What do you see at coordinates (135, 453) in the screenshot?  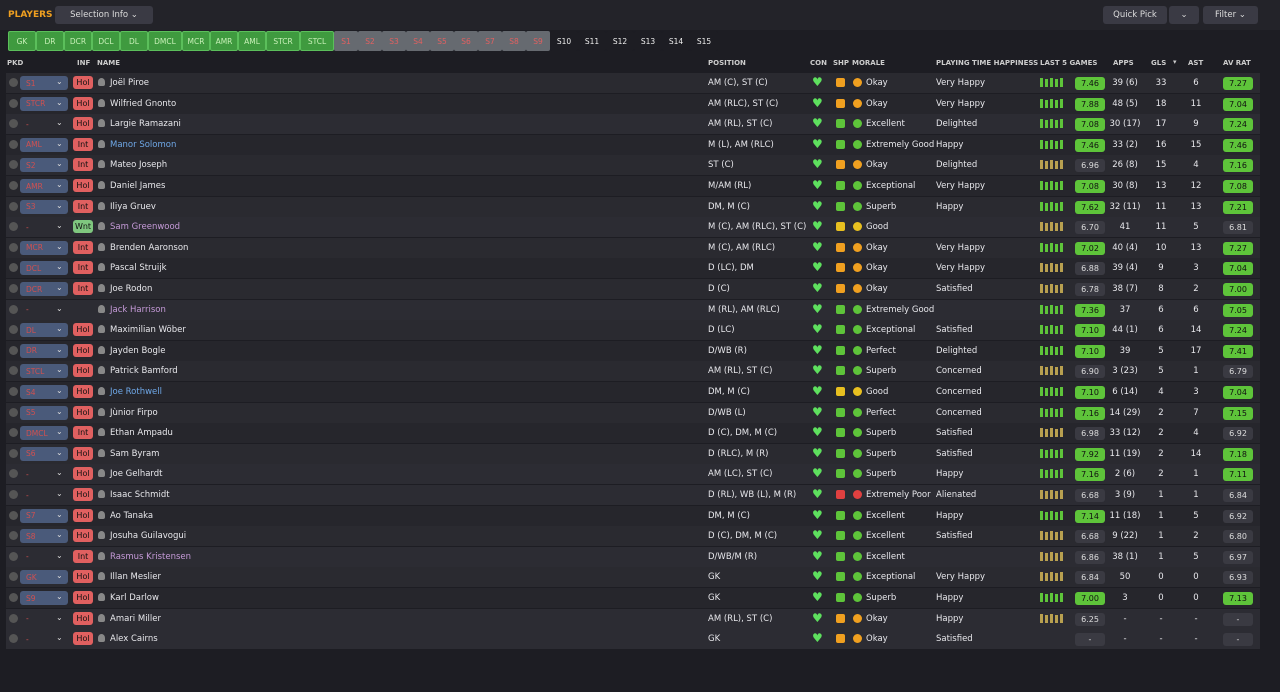 I see `player-name: Sam Byram` at bounding box center [135, 453].